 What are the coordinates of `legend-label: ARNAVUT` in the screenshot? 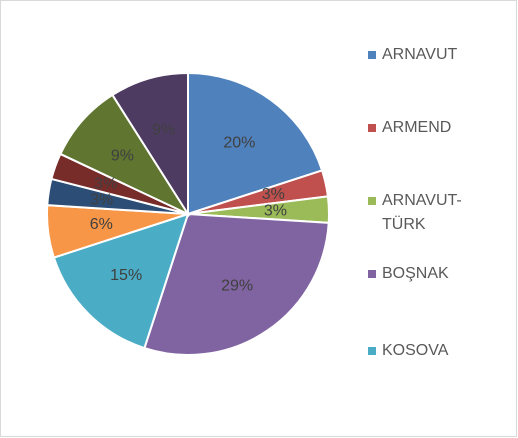 It's located at (420, 54).